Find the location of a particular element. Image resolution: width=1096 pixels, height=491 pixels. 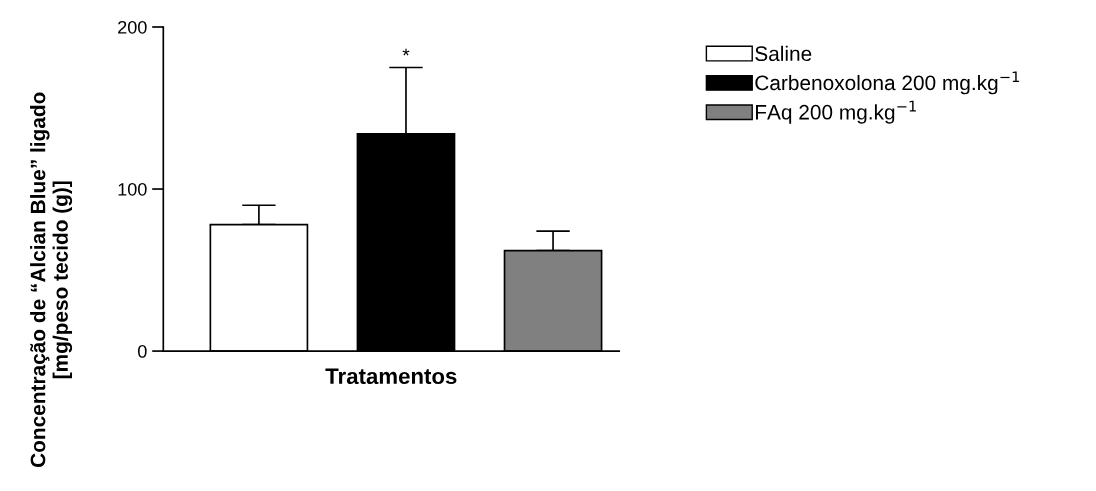

y-tick-label: 0 is located at coordinates (142, 351).